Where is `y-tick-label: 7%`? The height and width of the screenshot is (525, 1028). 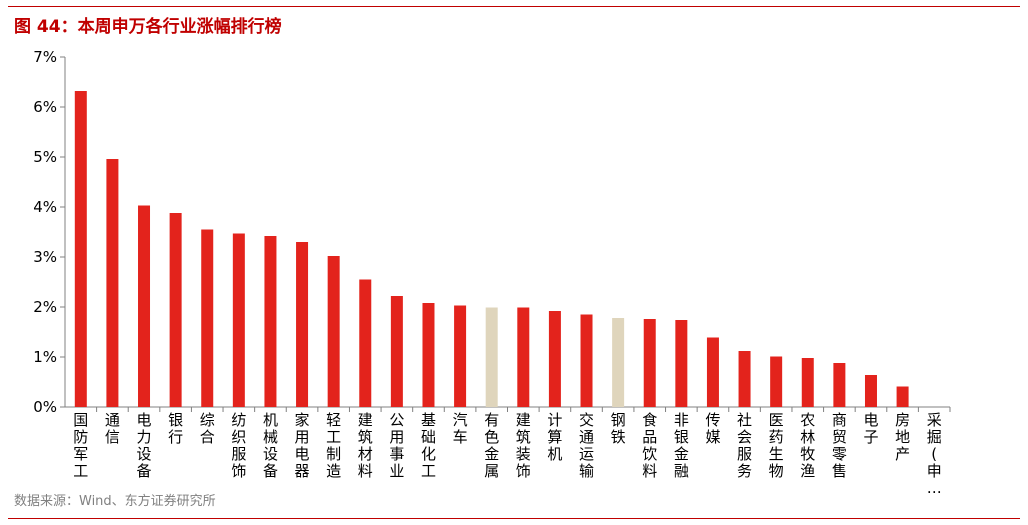
y-tick-label: 7% is located at coordinates (45, 57).